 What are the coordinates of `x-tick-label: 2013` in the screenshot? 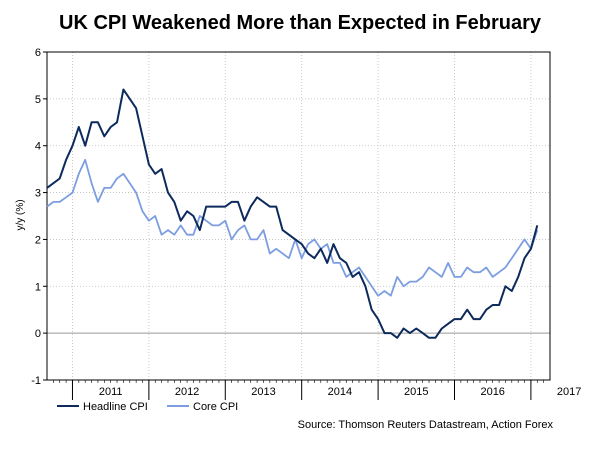 It's located at (263, 392).